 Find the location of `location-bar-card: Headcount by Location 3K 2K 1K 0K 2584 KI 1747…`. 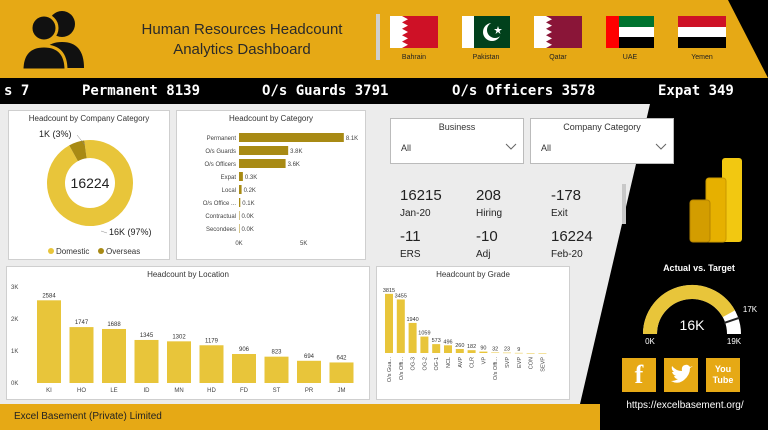

location-bar-card: Headcount by Location 3K 2K 1K 0K 2584 KI 1747… is located at coordinates (188, 333).